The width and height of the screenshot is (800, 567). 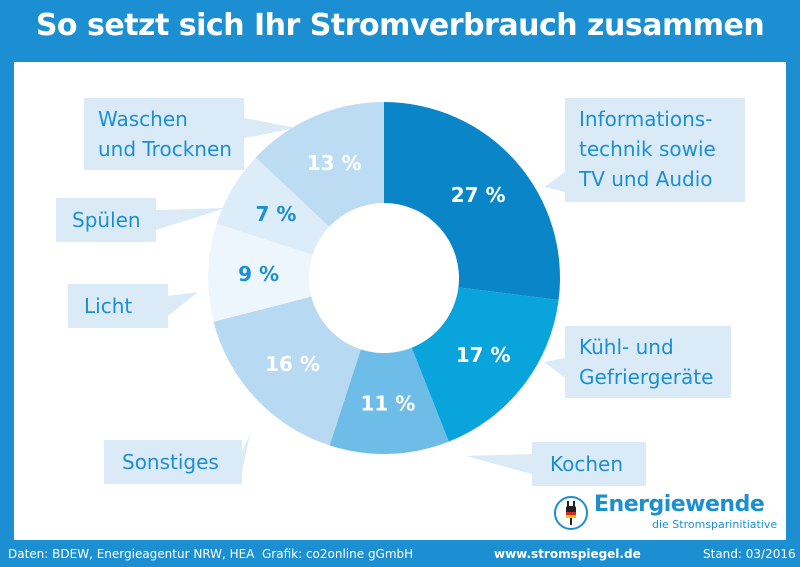 I want to click on label-licht: Licht, so click(x=118, y=306).